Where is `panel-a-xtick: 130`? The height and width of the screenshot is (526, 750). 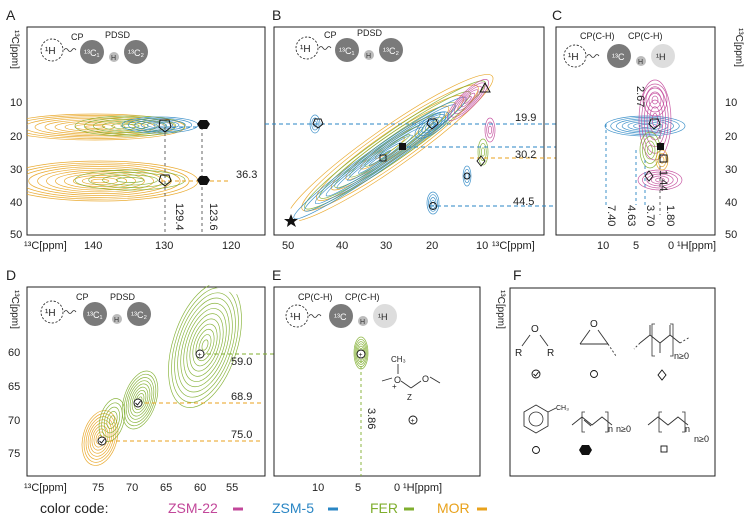 panel-a-xtick: 130 is located at coordinates (164, 246).